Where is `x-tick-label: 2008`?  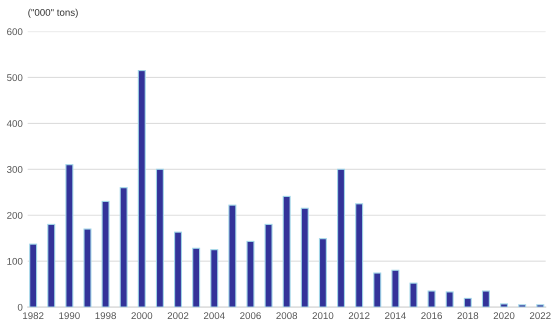 x-tick-label: 2008 is located at coordinates (287, 316).